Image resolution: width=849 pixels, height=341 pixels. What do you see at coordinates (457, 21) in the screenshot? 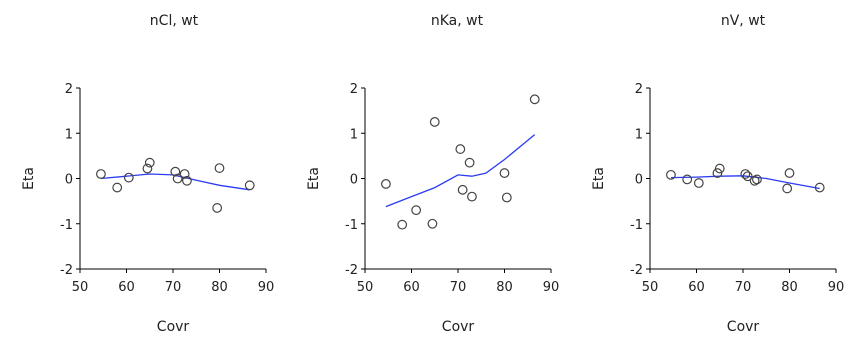
I see `chart-2-title: nKa, wt` at bounding box center [457, 21].